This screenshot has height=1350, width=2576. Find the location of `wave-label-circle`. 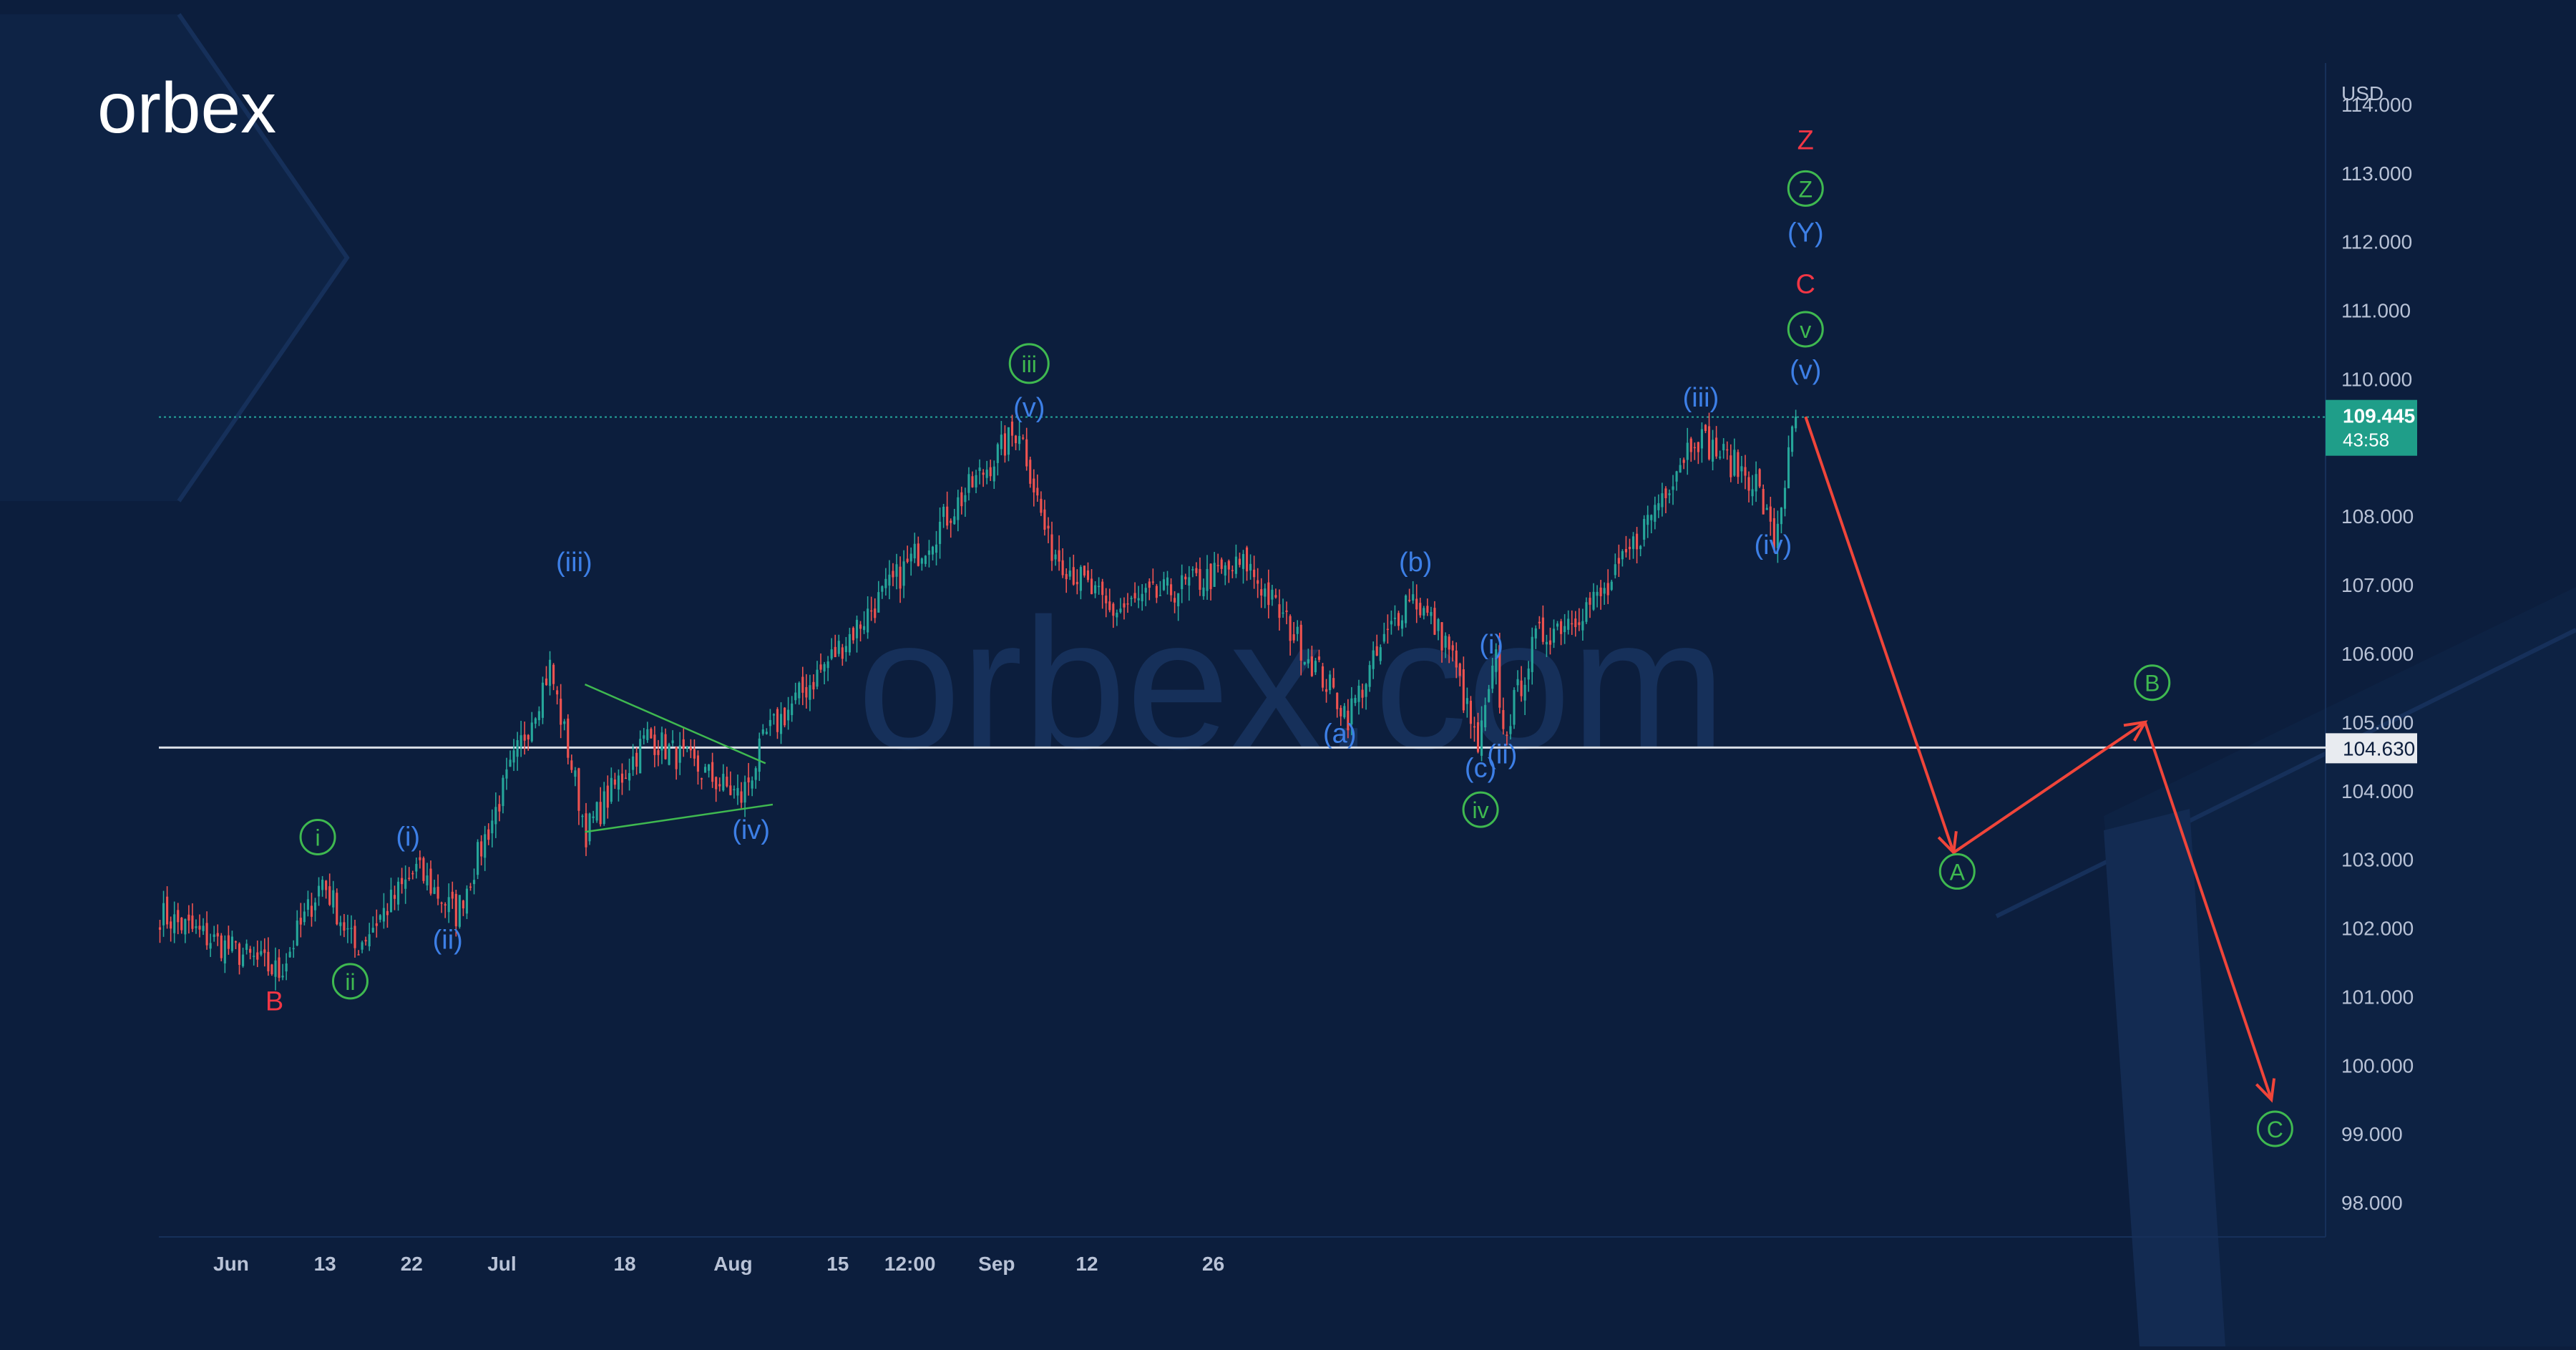

wave-label-circle is located at coordinates (350, 981).